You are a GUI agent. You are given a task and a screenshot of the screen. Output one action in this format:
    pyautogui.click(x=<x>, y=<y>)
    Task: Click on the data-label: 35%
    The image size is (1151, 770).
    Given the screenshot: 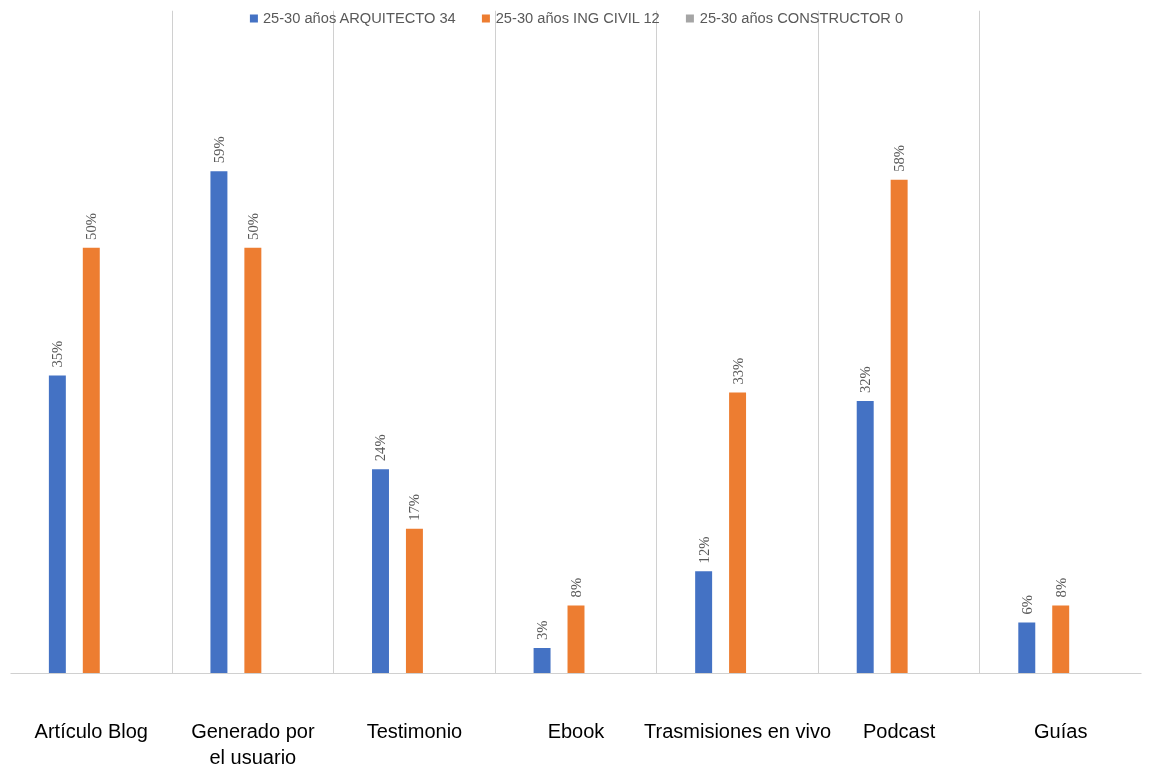 What is the action you would take?
    pyautogui.click(x=57, y=354)
    